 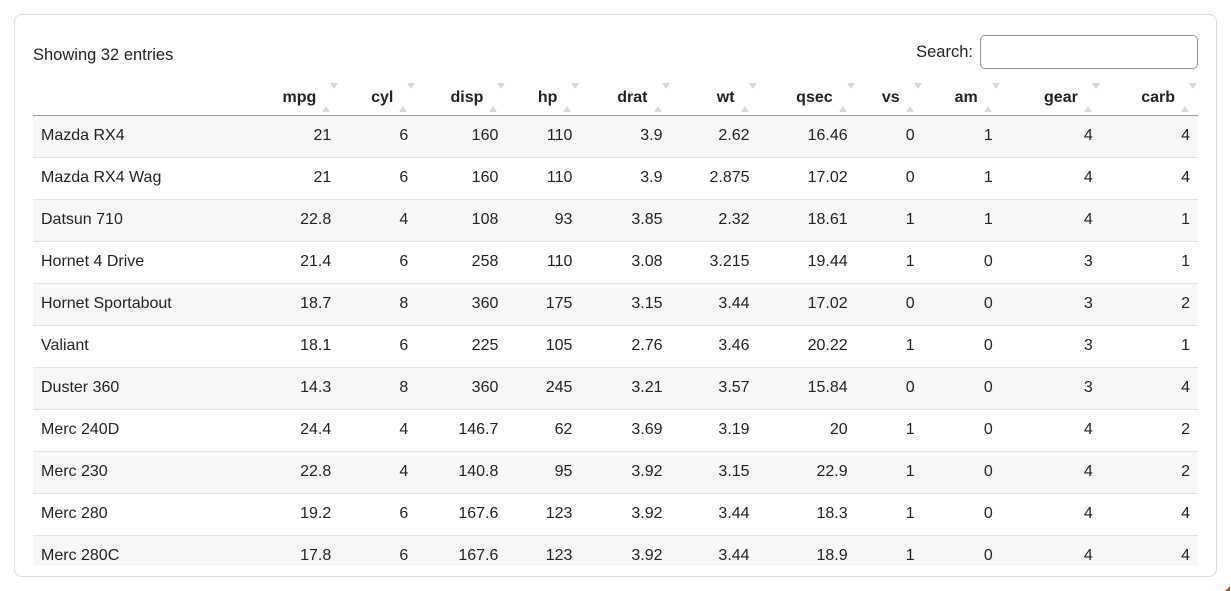 I want to click on cell-wt: 3.46, so click(x=714, y=345).